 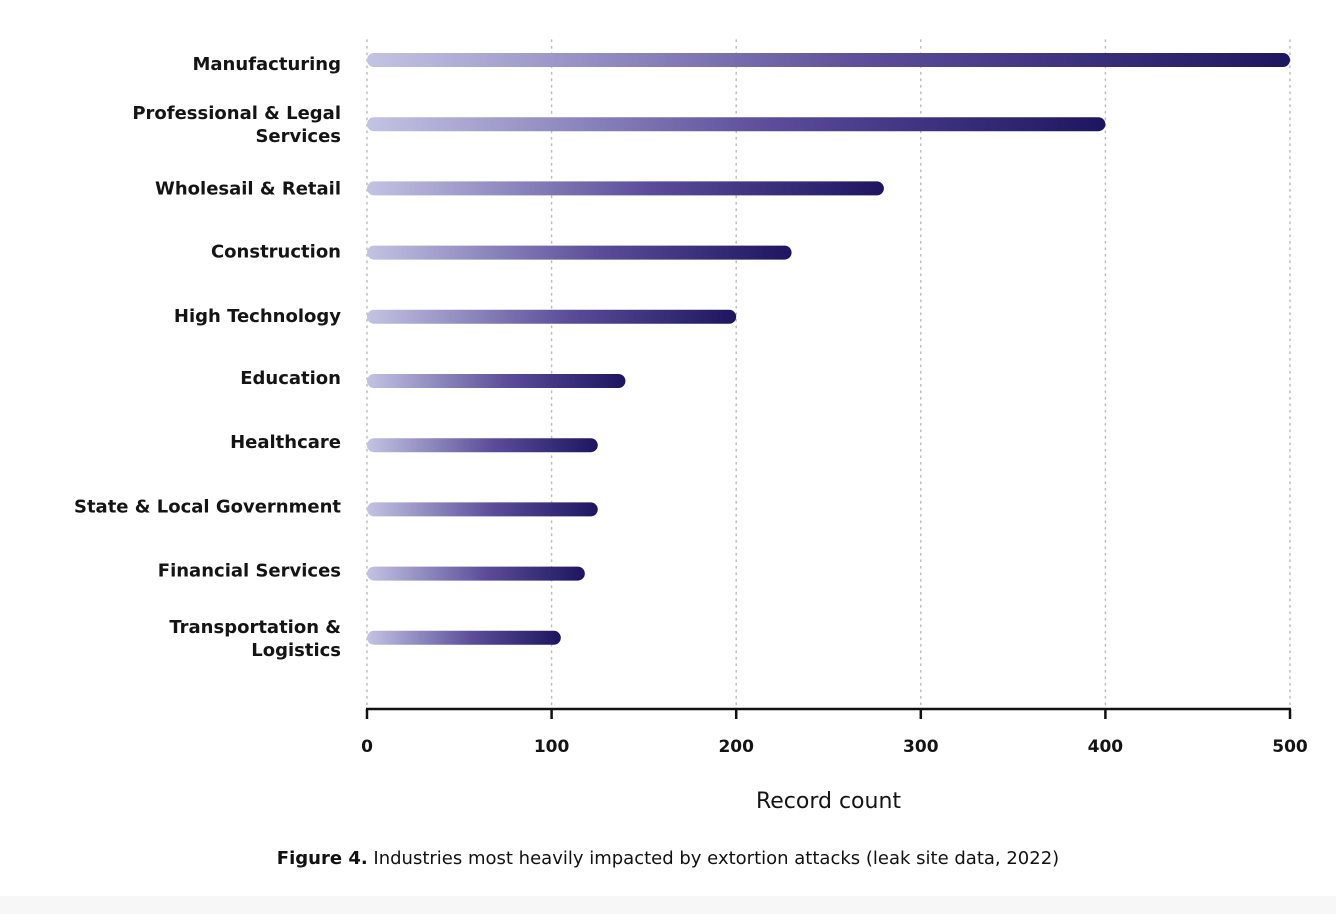 I want to click on x-tick-label-2: 200, so click(x=736, y=747).